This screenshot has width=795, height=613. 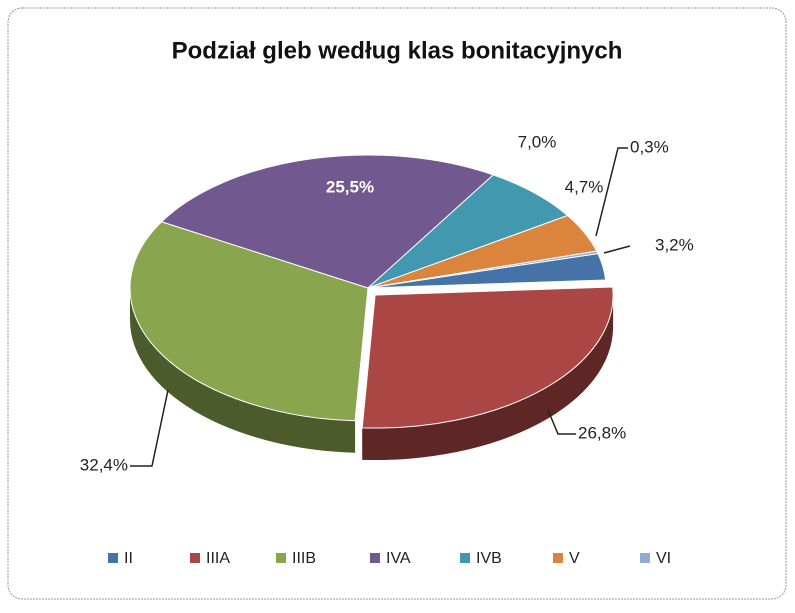 I want to click on legend-label: VI, so click(x=663, y=558).